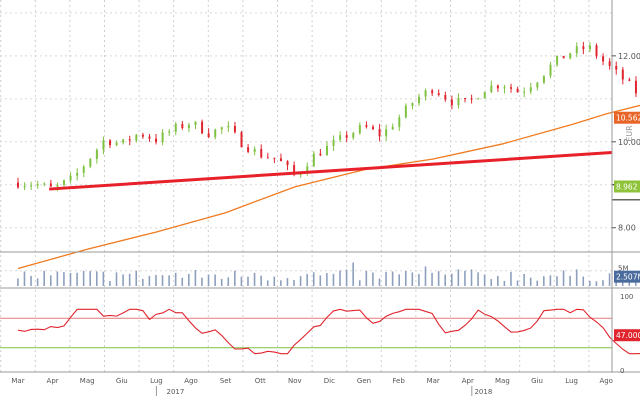 The image size is (640, 400). What do you see at coordinates (295, 381) in the screenshot?
I see `month-label: Nov` at bounding box center [295, 381].